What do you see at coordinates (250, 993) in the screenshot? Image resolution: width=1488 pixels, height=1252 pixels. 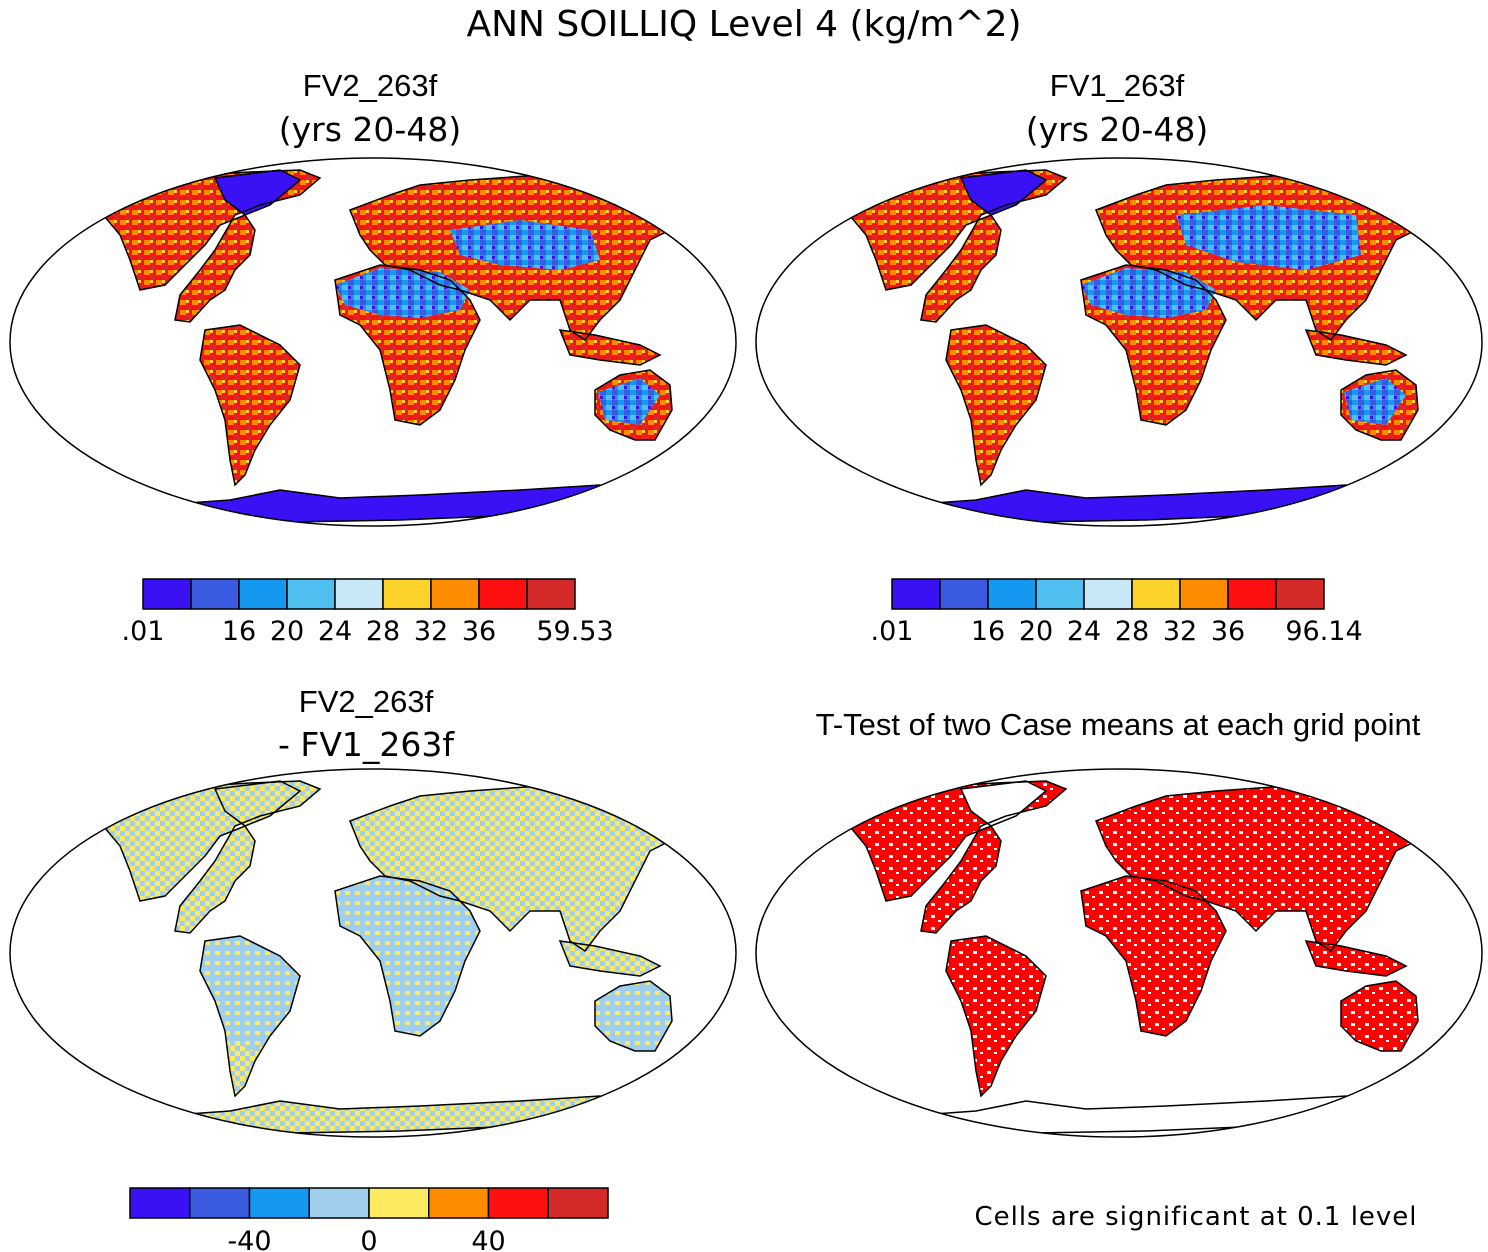 I see `south-america-negative-region` at bounding box center [250, 993].